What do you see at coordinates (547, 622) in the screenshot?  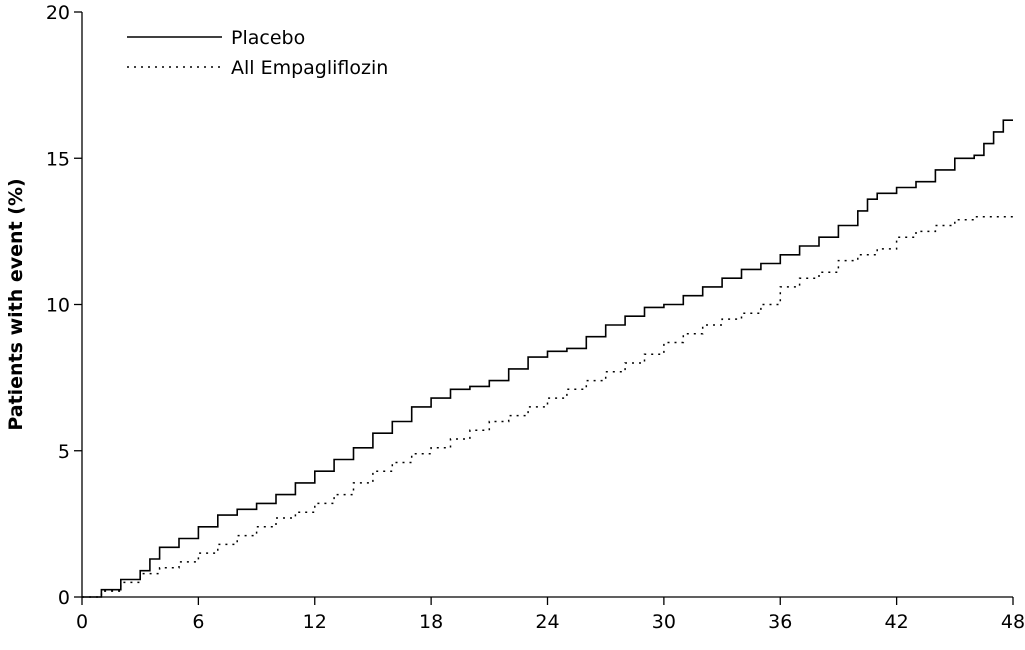 I see `x-tick-label: 24` at bounding box center [547, 622].